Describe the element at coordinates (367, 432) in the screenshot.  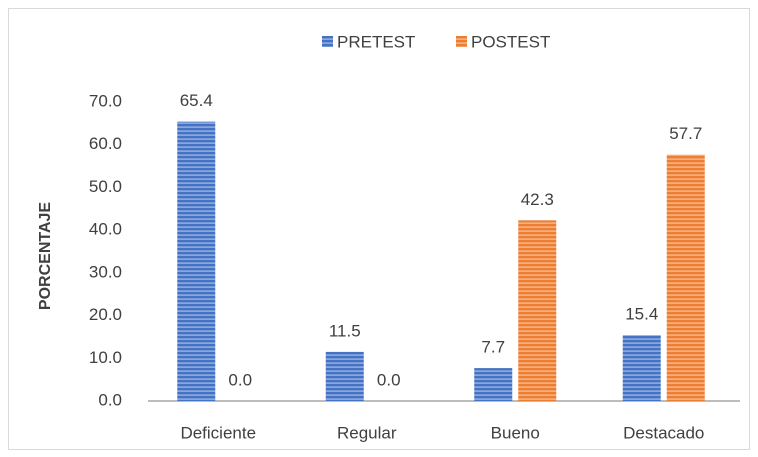
I see `x-tick-label: Regular` at that location.